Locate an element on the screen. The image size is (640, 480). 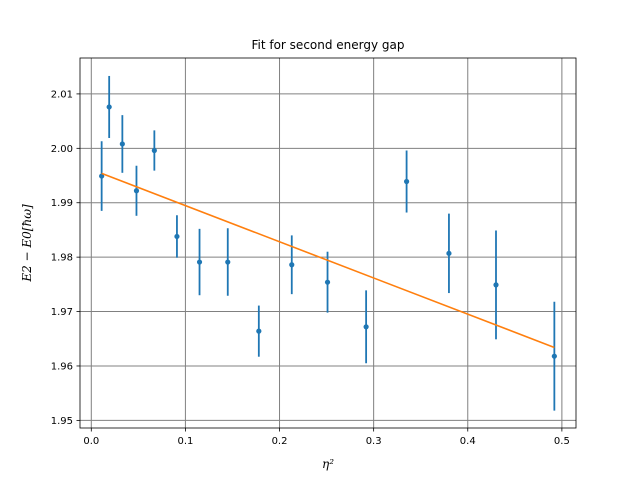
x-tick-label: 0.1 is located at coordinates (185, 441).